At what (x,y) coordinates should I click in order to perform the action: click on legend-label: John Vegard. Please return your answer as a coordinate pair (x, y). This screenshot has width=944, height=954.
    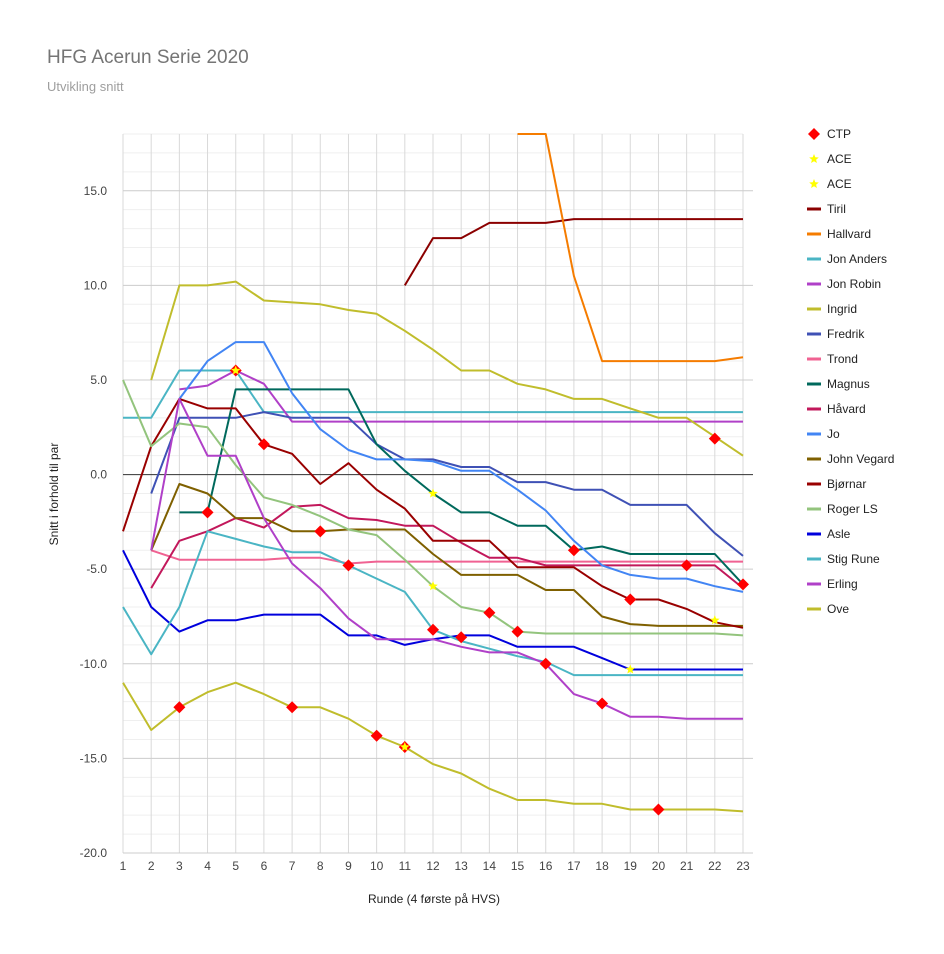
    Looking at the image, I should click on (860, 459).